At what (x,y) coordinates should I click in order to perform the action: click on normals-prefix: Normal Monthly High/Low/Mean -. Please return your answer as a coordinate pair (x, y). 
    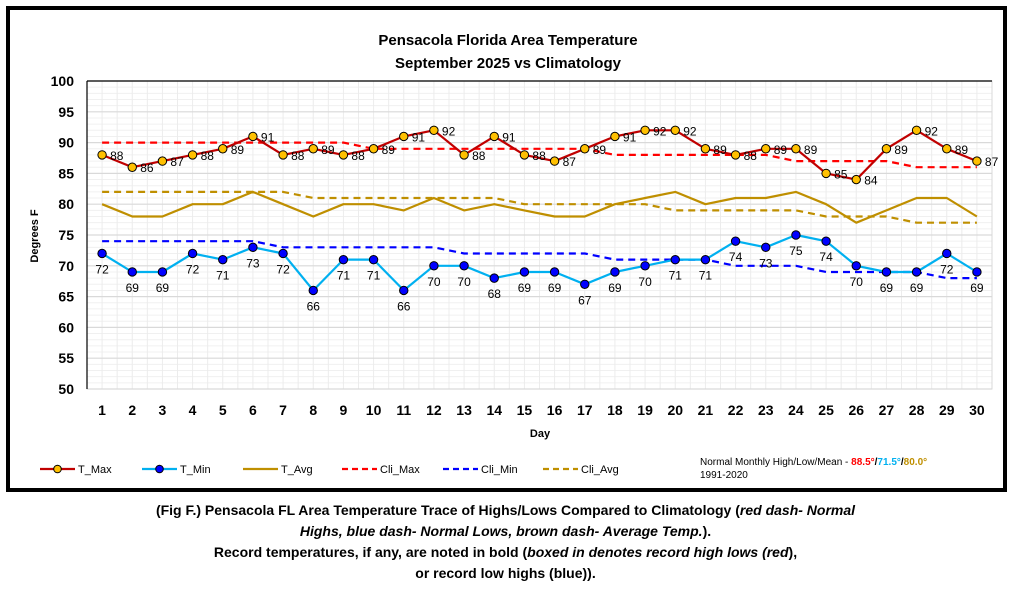
    Looking at the image, I should click on (775, 462).